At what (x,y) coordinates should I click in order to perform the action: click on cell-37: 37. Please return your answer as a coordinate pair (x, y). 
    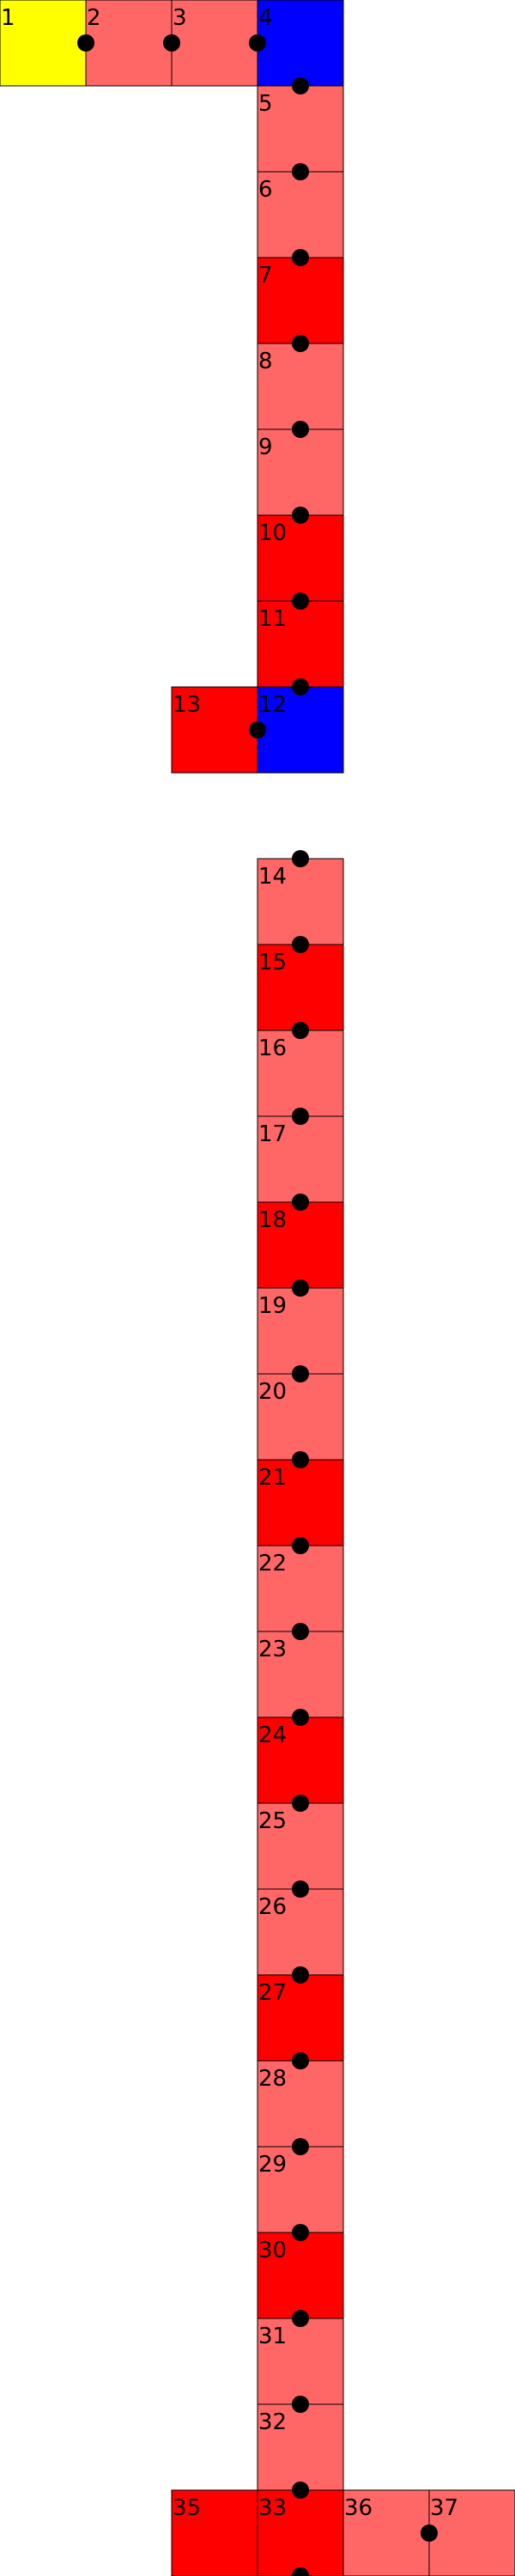
    Looking at the image, I should click on (471, 2532).